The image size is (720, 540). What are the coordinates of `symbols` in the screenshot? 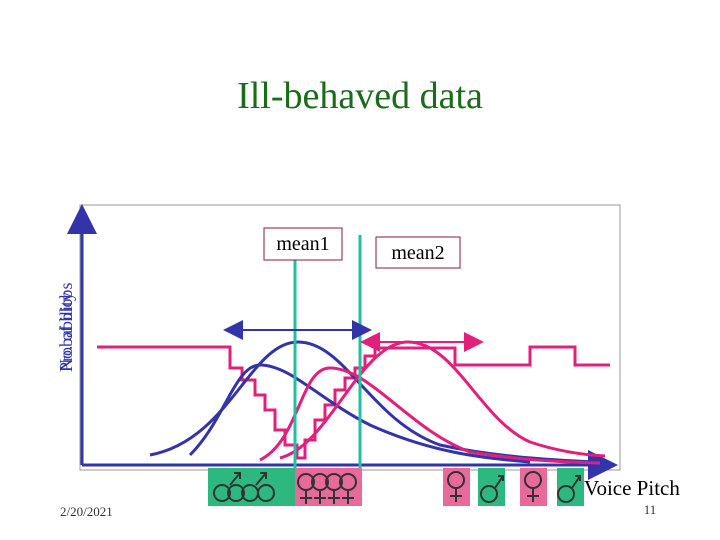 It's located at (396, 487).